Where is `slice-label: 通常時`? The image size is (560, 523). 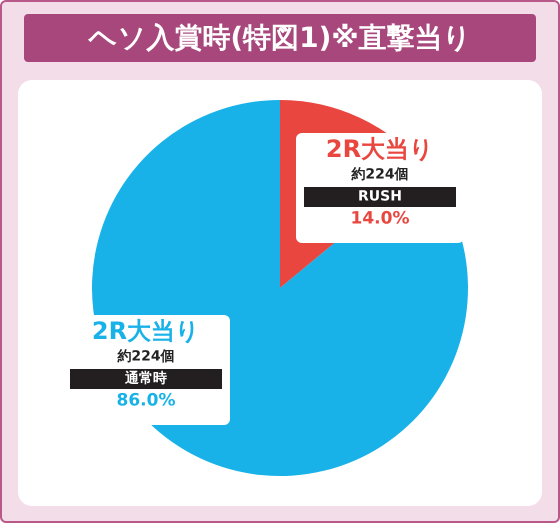
slice-label: 通常時 is located at coordinates (145, 378).